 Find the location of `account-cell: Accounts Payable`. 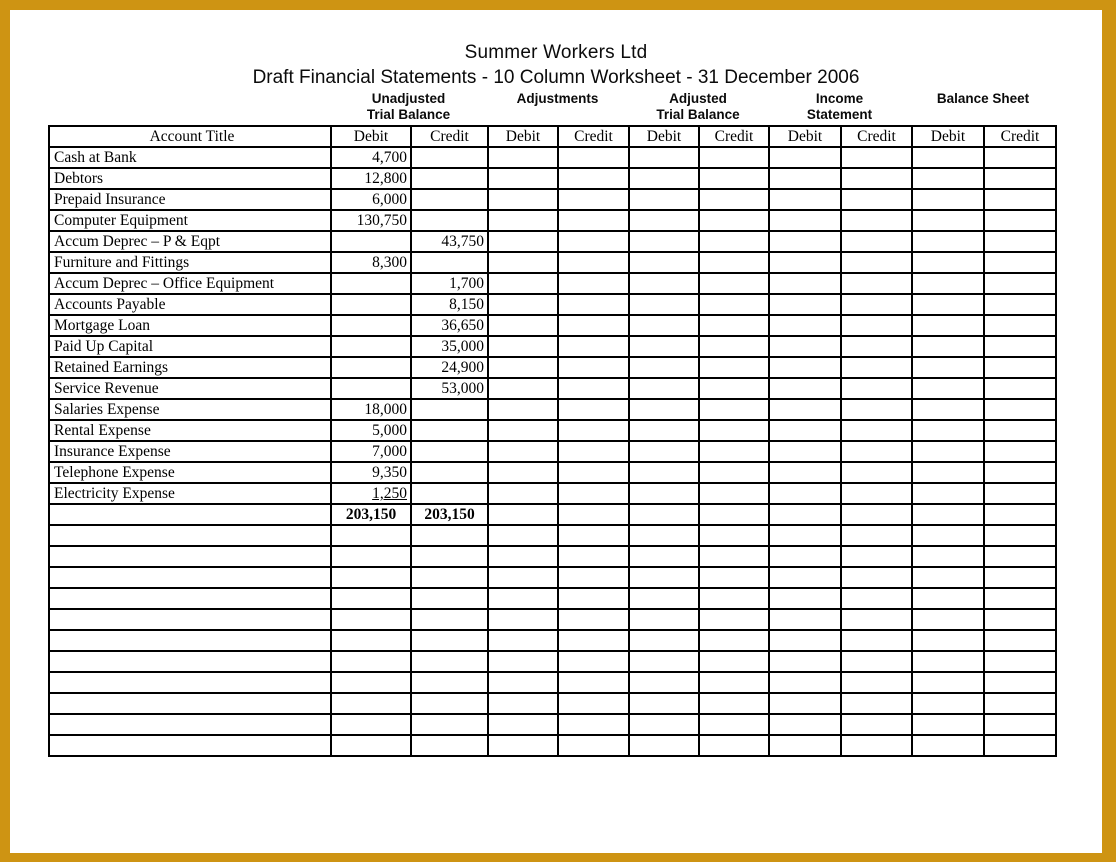

account-cell: Accounts Payable is located at coordinates (190, 304).